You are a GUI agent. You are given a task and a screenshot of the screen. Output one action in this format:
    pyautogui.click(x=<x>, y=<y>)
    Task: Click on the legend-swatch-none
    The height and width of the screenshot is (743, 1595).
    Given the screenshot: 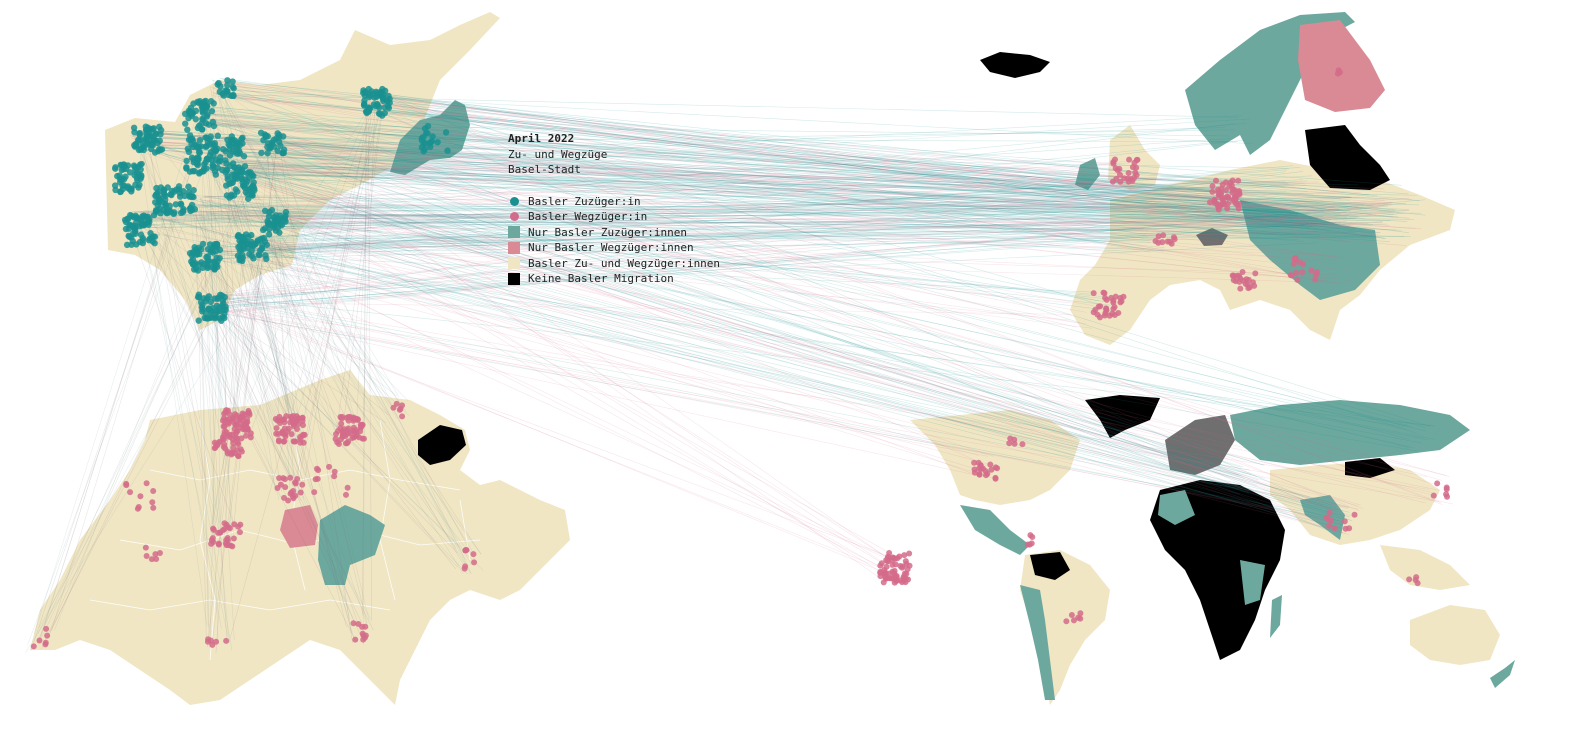 What is the action you would take?
    pyautogui.click(x=514, y=278)
    